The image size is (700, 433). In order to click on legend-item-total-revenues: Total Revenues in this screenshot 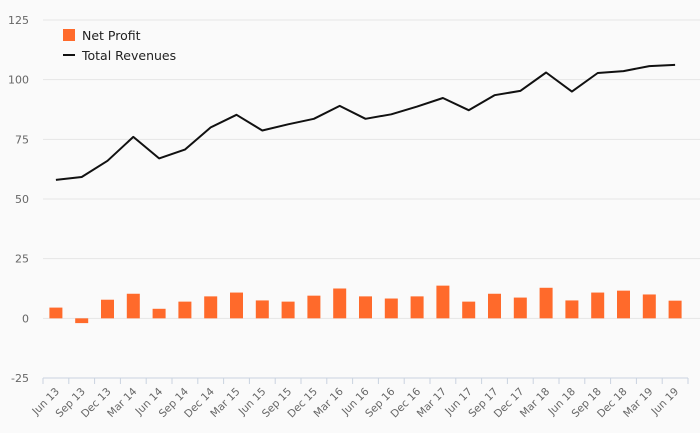, I will do `click(119, 55)`.